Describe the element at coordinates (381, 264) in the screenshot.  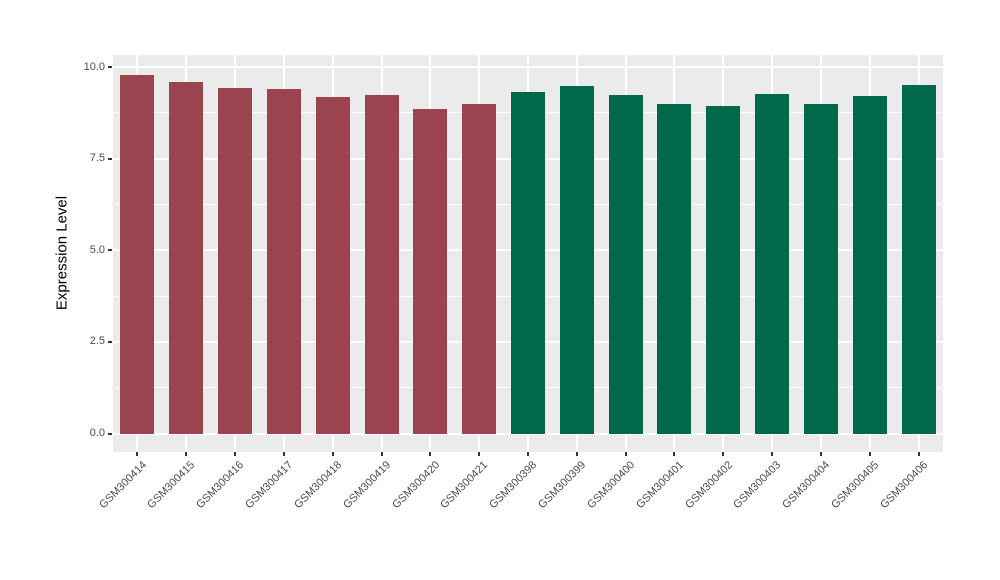
I see `bar-GSM300419` at that location.